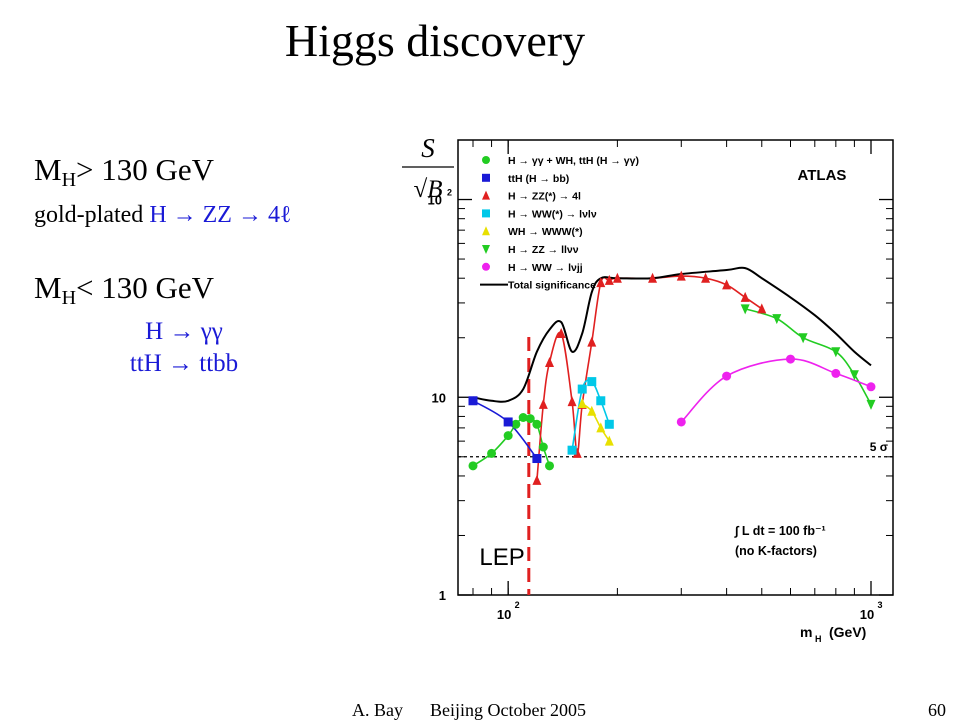 The width and height of the screenshot is (960, 721). I want to click on mh-high-sub: H, so click(69, 180).